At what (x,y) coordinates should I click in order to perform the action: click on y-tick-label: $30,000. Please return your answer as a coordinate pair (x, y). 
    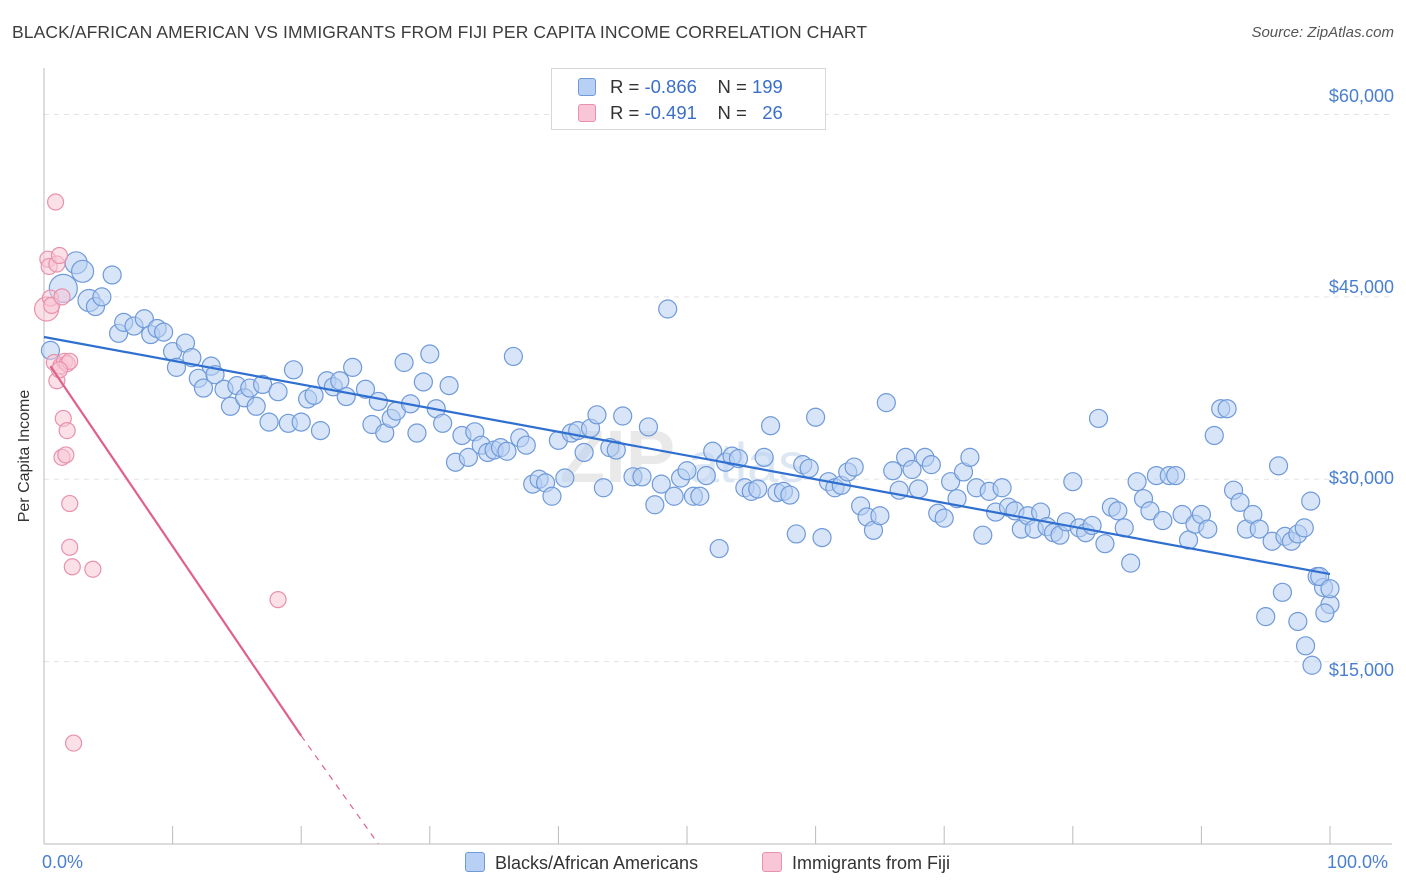
    Looking at the image, I should click on (1361, 478).